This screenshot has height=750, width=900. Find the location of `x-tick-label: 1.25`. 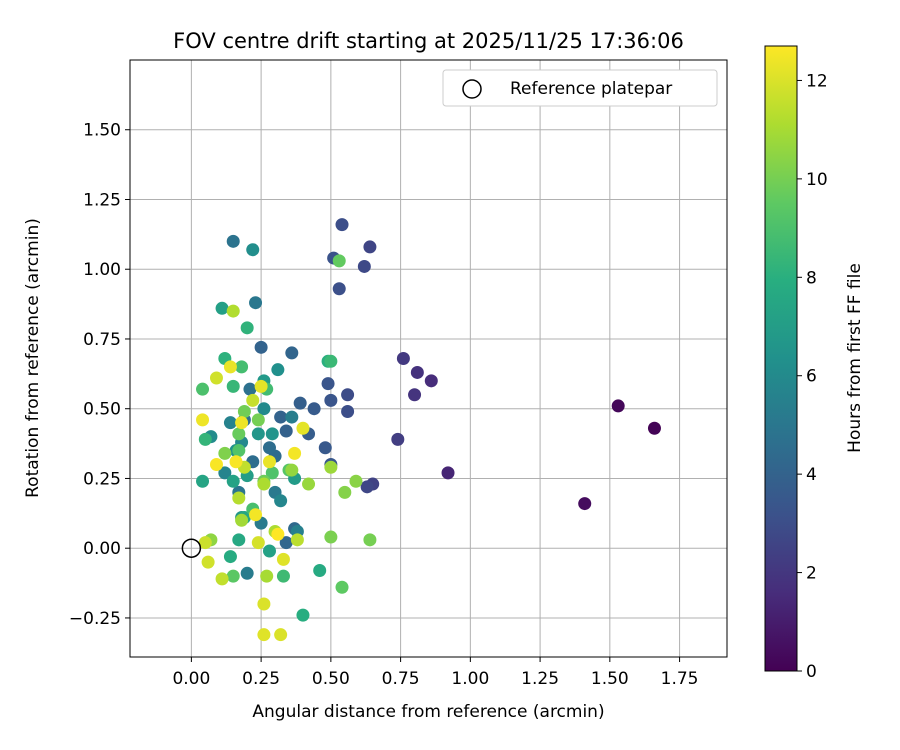

x-tick-label: 1.25 is located at coordinates (540, 679).